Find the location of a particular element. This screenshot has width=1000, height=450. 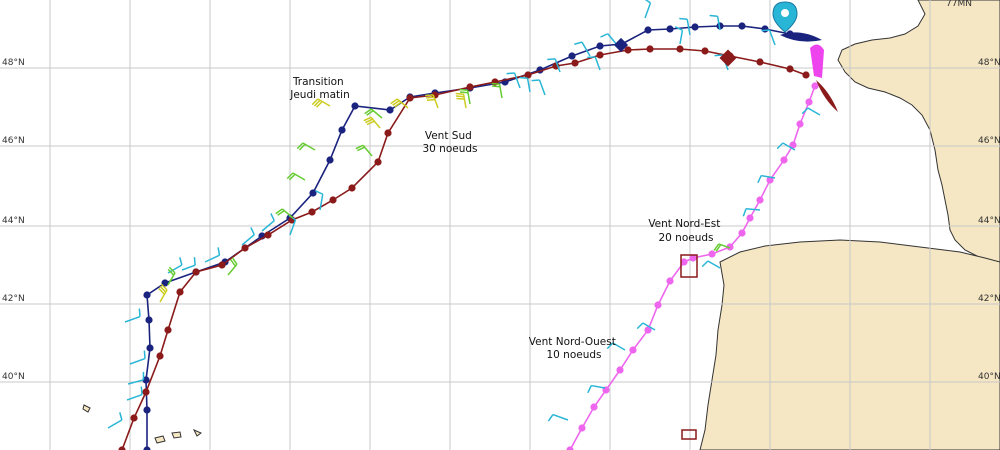

lat-label-right: 44°N is located at coordinates (989, 221).